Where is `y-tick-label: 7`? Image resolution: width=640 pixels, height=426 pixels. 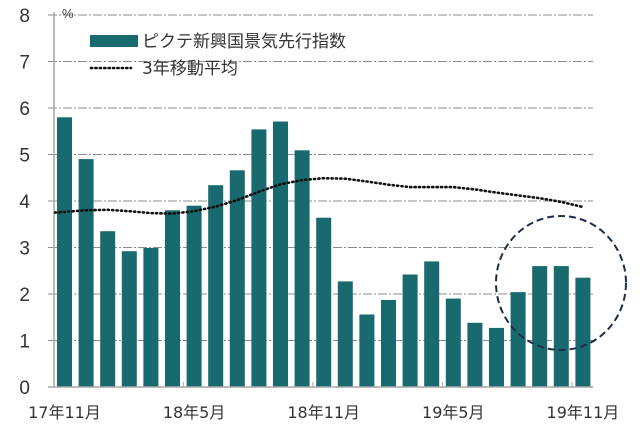
y-tick-label: 7 is located at coordinates (24, 63).